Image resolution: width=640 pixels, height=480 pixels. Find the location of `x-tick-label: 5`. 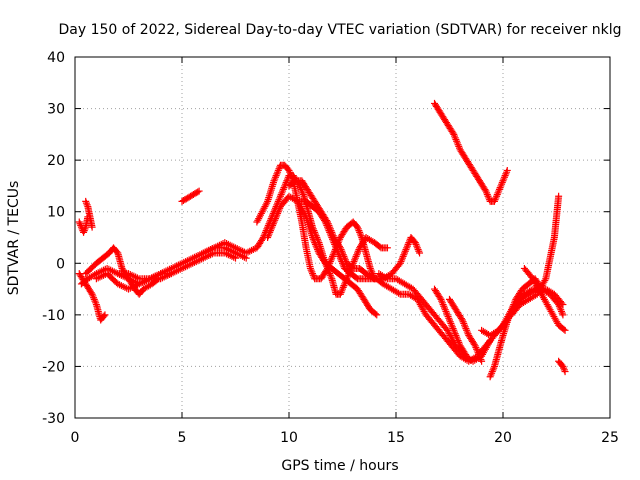

x-tick-label: 5 is located at coordinates (182, 438).